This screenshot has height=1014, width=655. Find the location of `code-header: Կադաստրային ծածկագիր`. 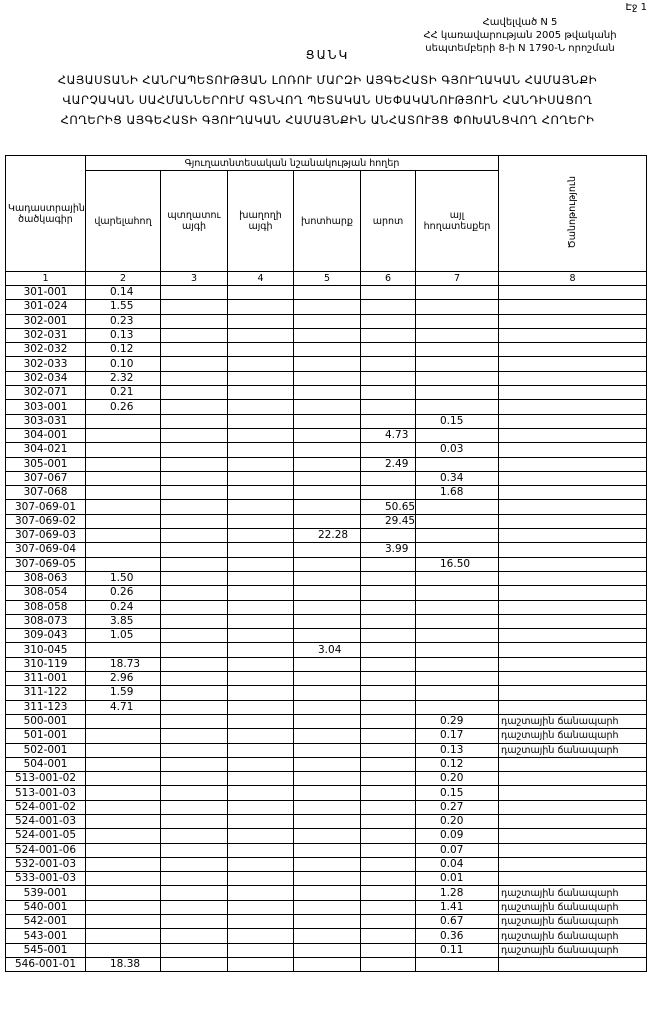

code-header: Կադաստրային ծածկագիր is located at coordinates (45, 213).